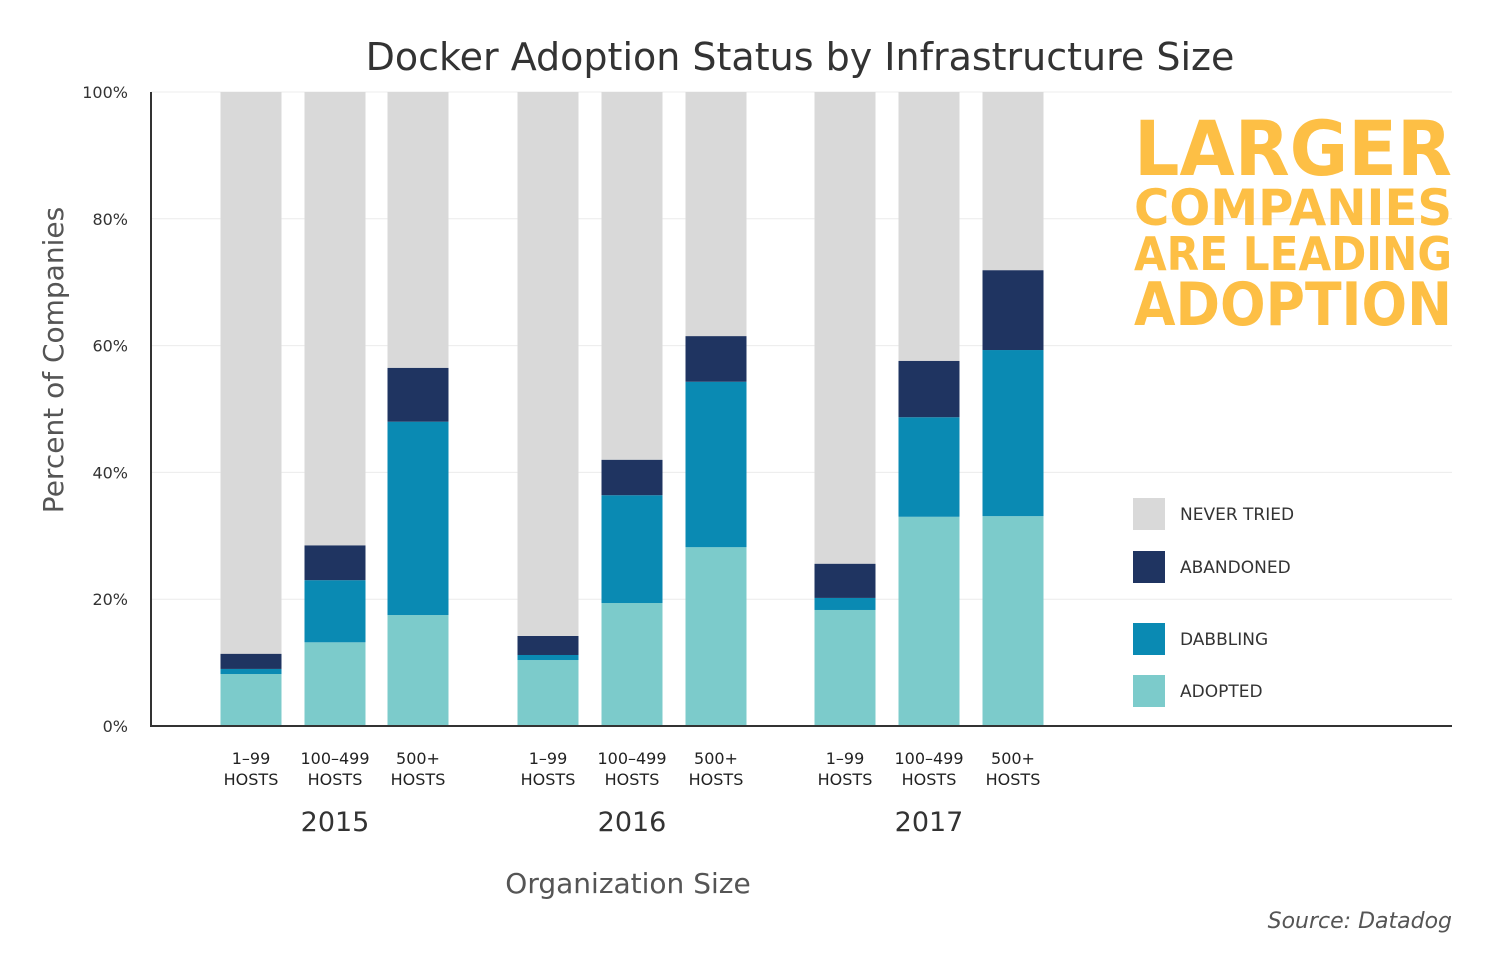  What do you see at coordinates (335, 822) in the screenshot?
I see `group-year-label: 2015` at bounding box center [335, 822].